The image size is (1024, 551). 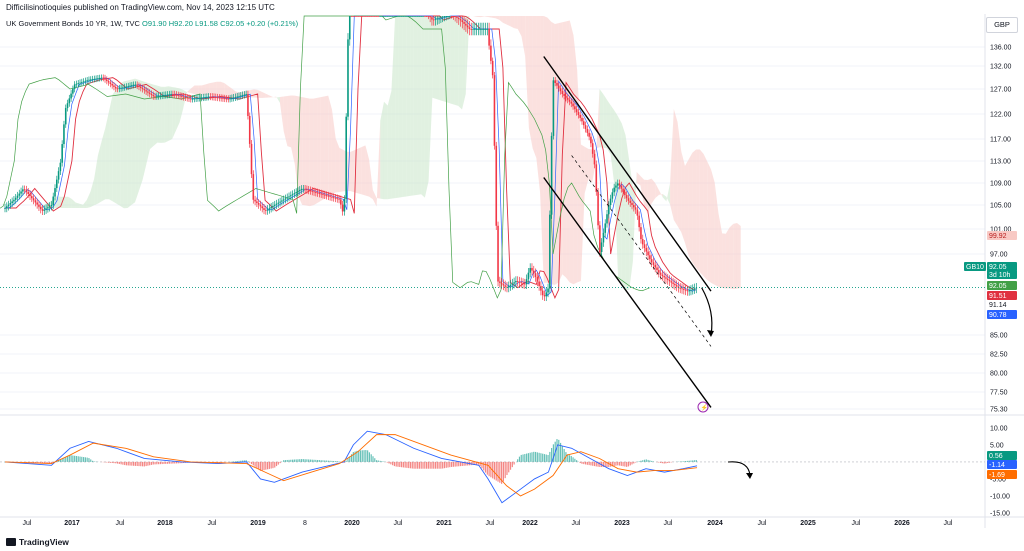 What do you see at coordinates (999, 428) in the screenshot?
I see `macd-tick-label: 10.00` at bounding box center [999, 428].